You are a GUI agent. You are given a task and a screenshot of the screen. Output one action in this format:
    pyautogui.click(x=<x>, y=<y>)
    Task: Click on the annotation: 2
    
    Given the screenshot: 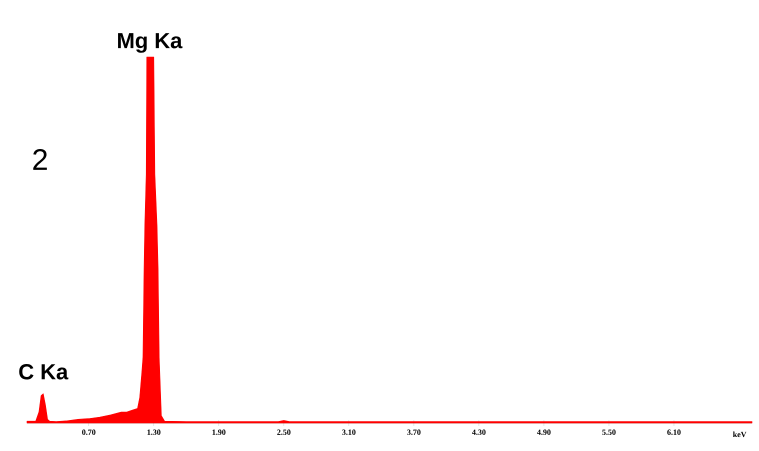 What is the action you would take?
    pyautogui.click(x=40, y=159)
    